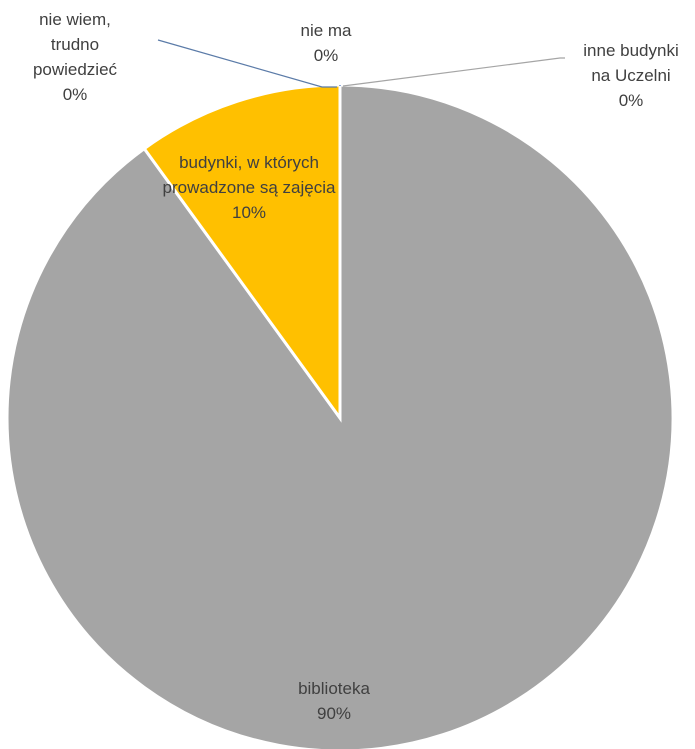 This screenshot has height=749, width=695. What do you see at coordinates (242, 253) in the screenshot?
I see `pie-slice-budynki-w-kt-rych-prowadzone-s-zaj-cia` at bounding box center [242, 253].